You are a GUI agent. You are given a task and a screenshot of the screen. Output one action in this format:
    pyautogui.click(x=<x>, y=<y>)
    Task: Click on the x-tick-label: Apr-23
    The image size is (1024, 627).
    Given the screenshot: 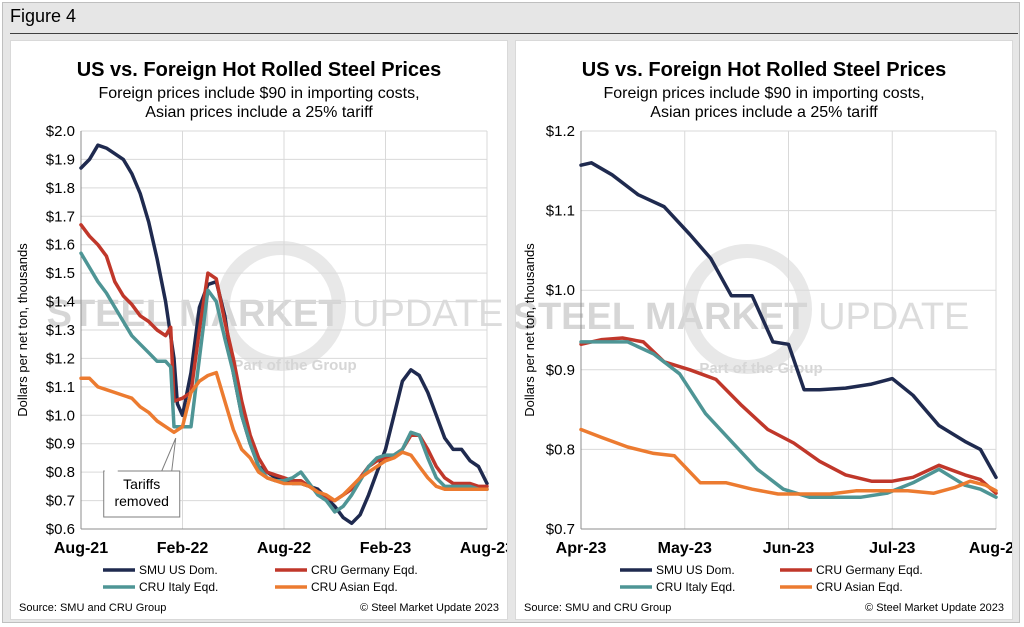 What is the action you would take?
    pyautogui.click(x=581, y=548)
    